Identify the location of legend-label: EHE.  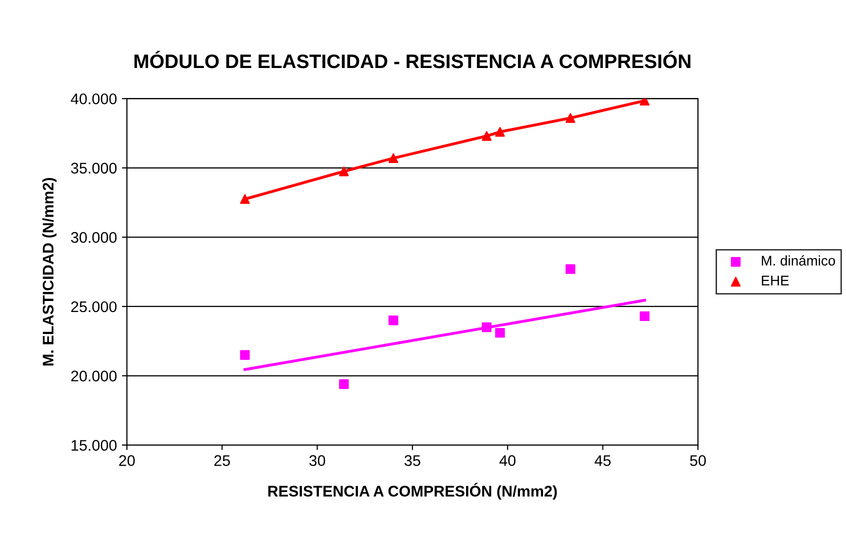
(775, 281).